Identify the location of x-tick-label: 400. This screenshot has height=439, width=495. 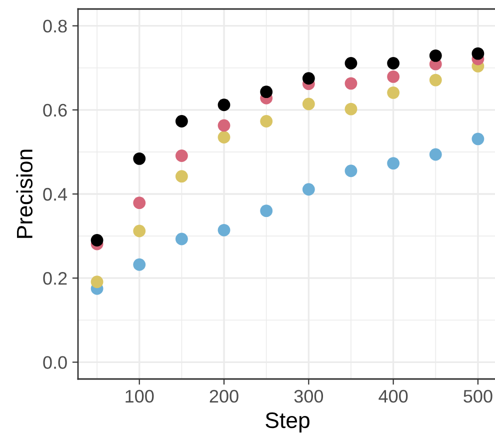
(393, 396).